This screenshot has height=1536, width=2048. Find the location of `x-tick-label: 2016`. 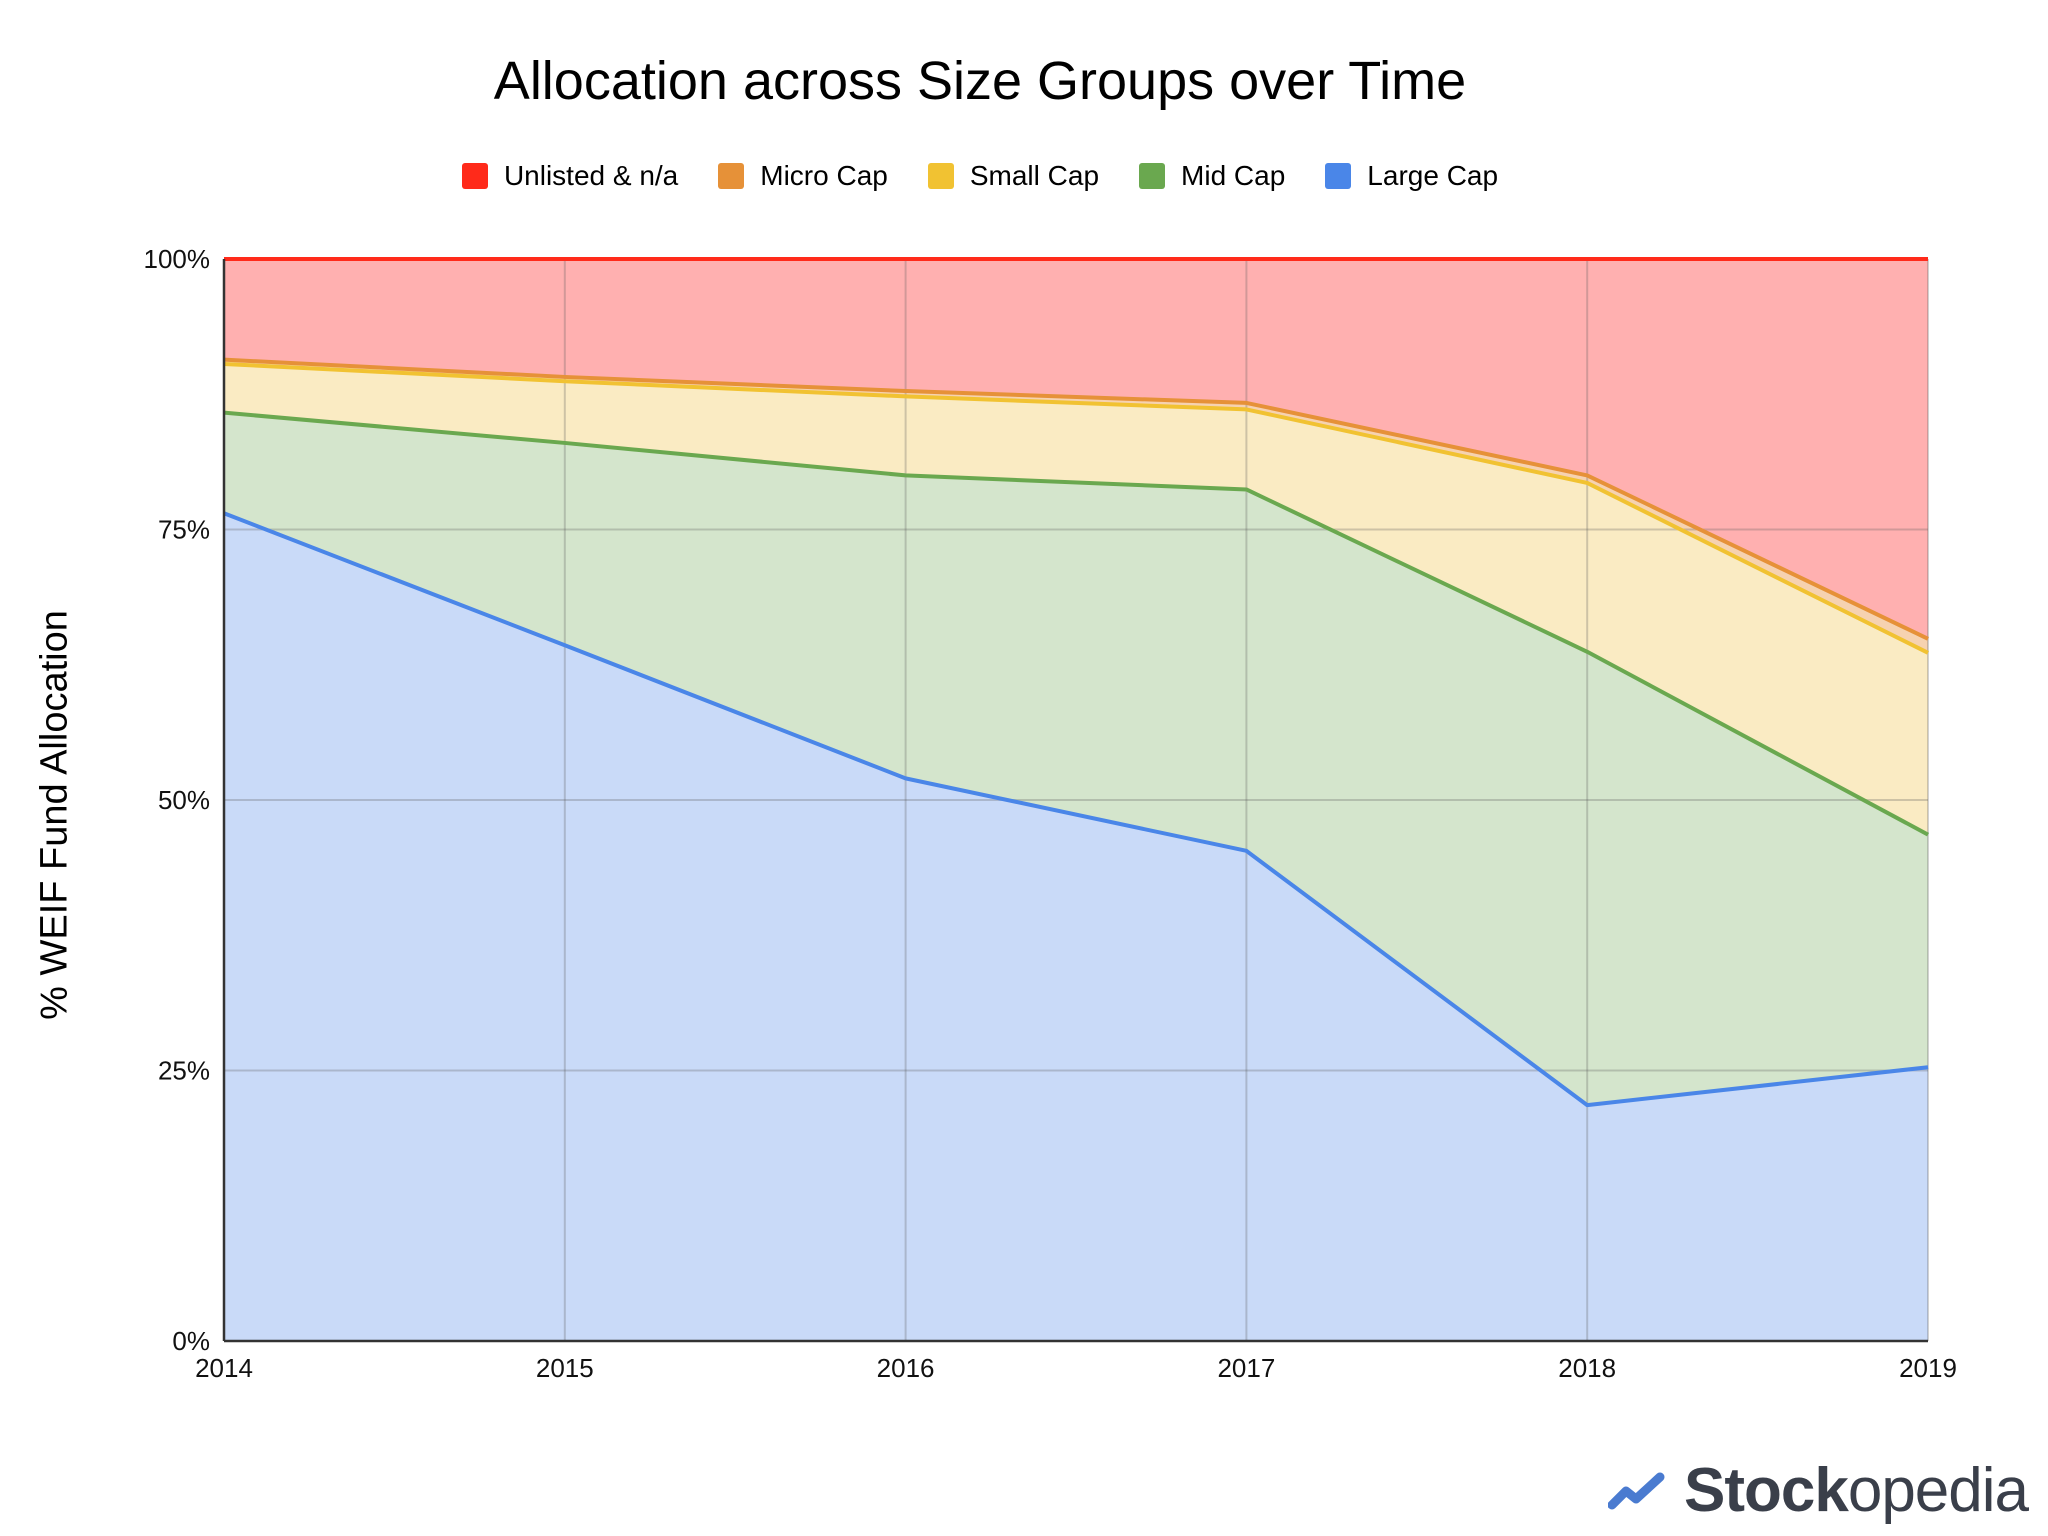

x-tick-label: 2016 is located at coordinates (906, 1368).